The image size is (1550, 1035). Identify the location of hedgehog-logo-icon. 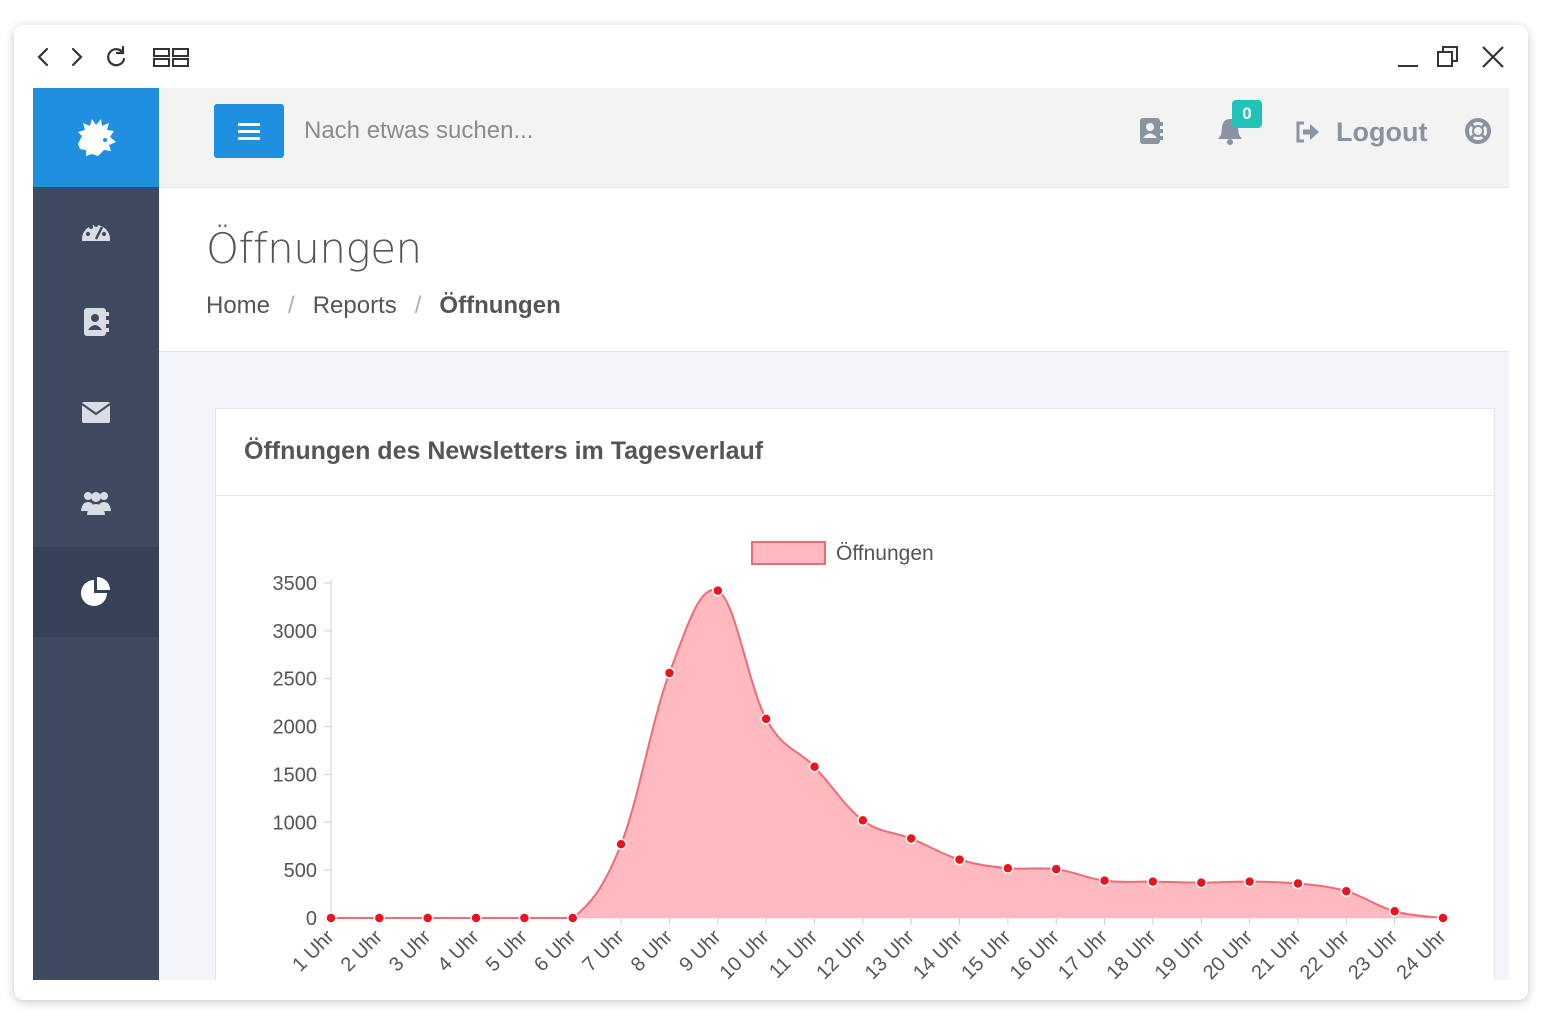
(97, 137).